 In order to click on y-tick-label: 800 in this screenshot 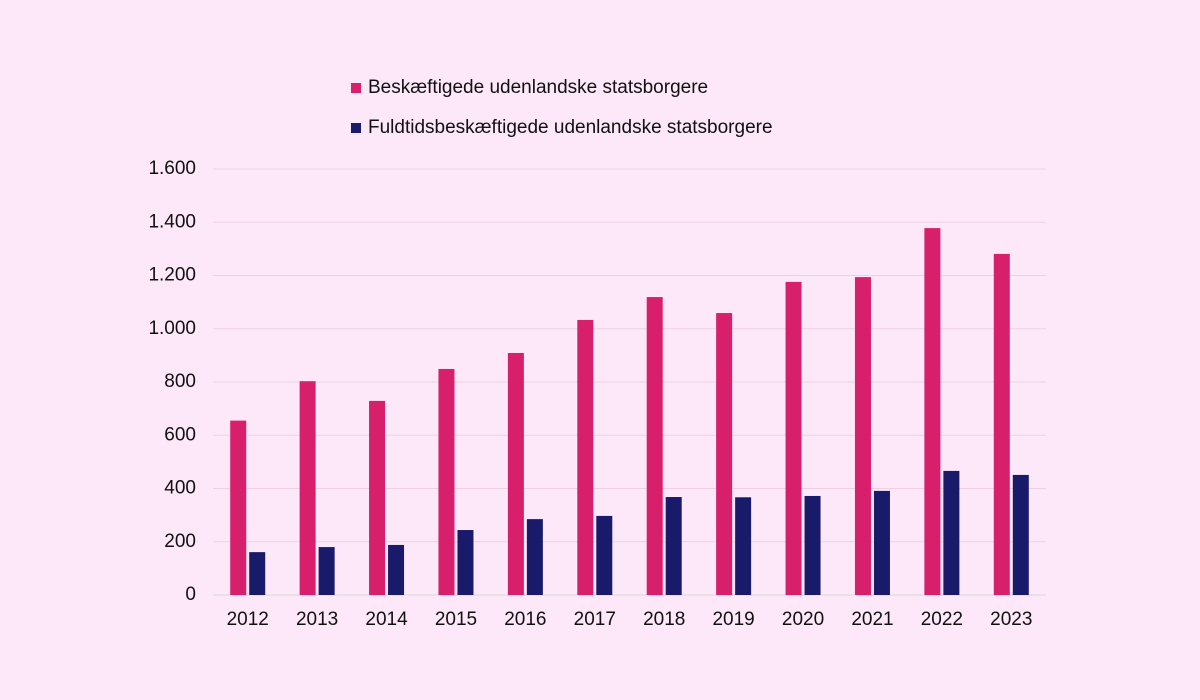, I will do `click(180, 381)`.